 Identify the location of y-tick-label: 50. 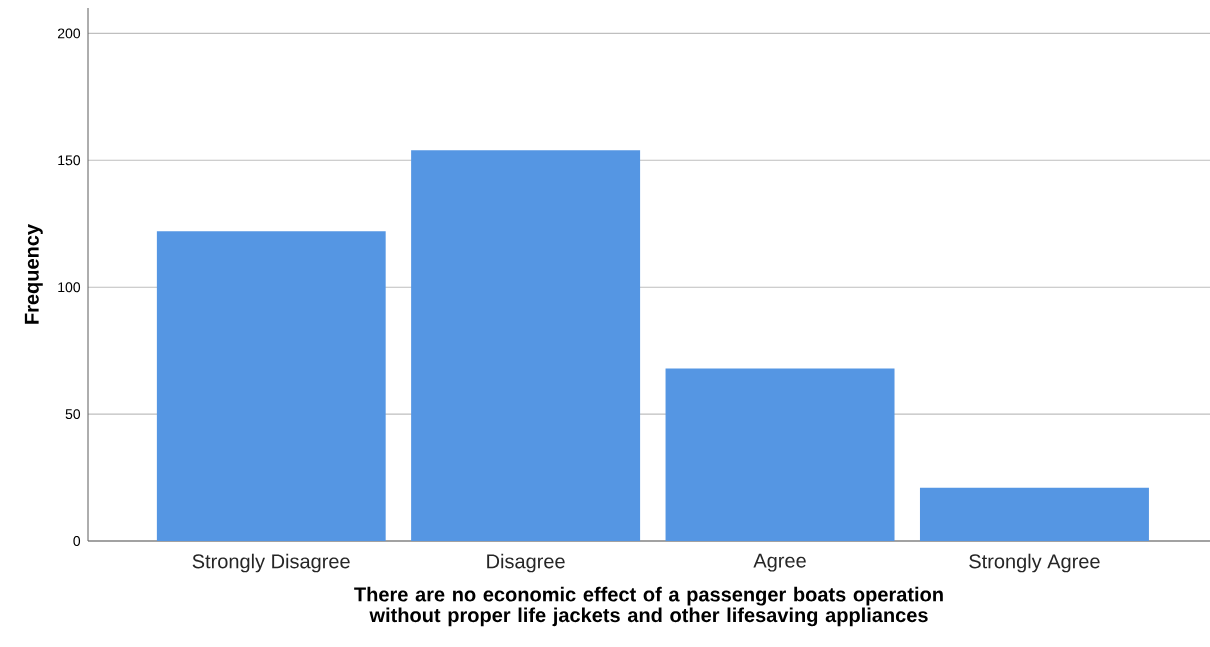
(73, 414).